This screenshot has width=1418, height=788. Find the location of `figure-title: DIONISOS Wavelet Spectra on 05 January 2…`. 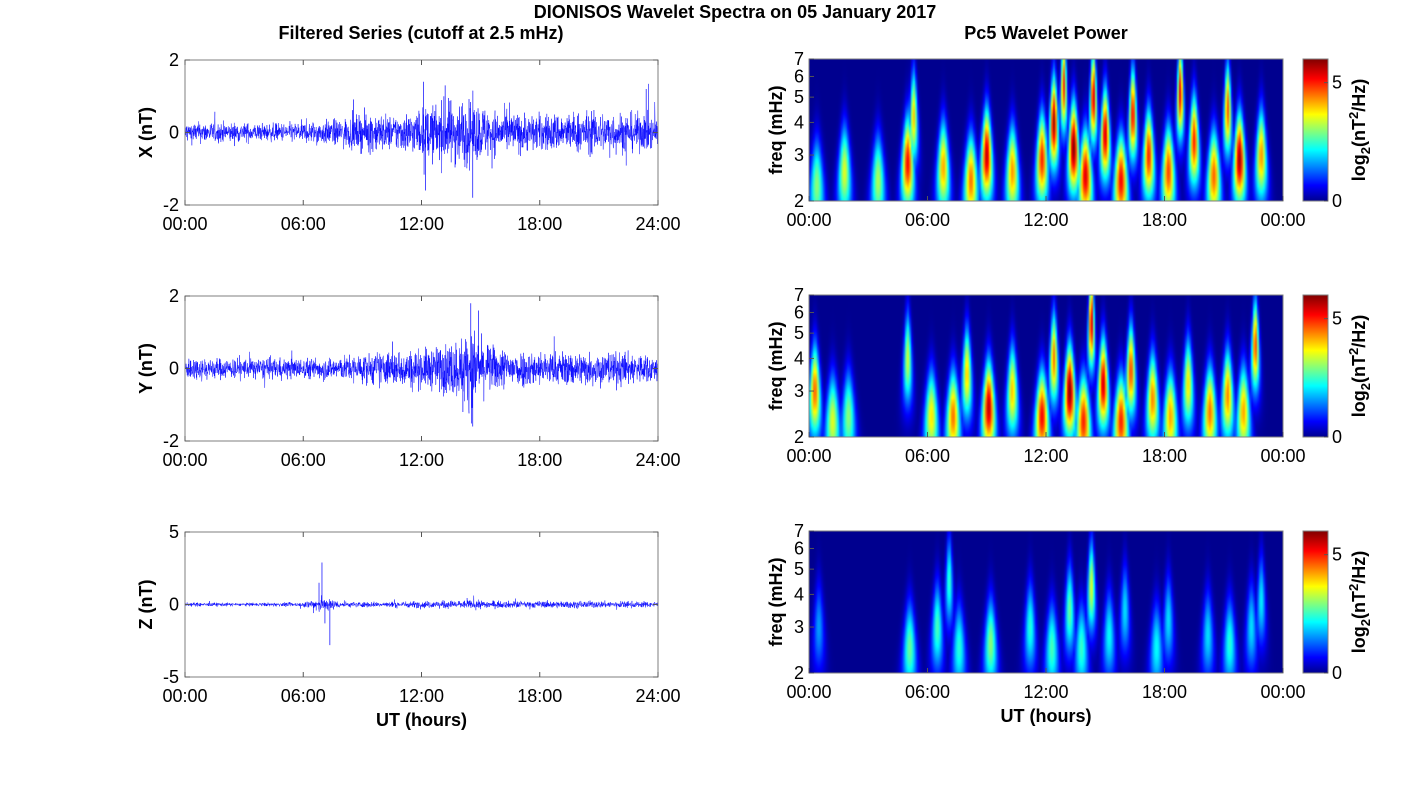

figure-title: DIONISOS Wavelet Spectra on 05 January 2… is located at coordinates (735, 12).